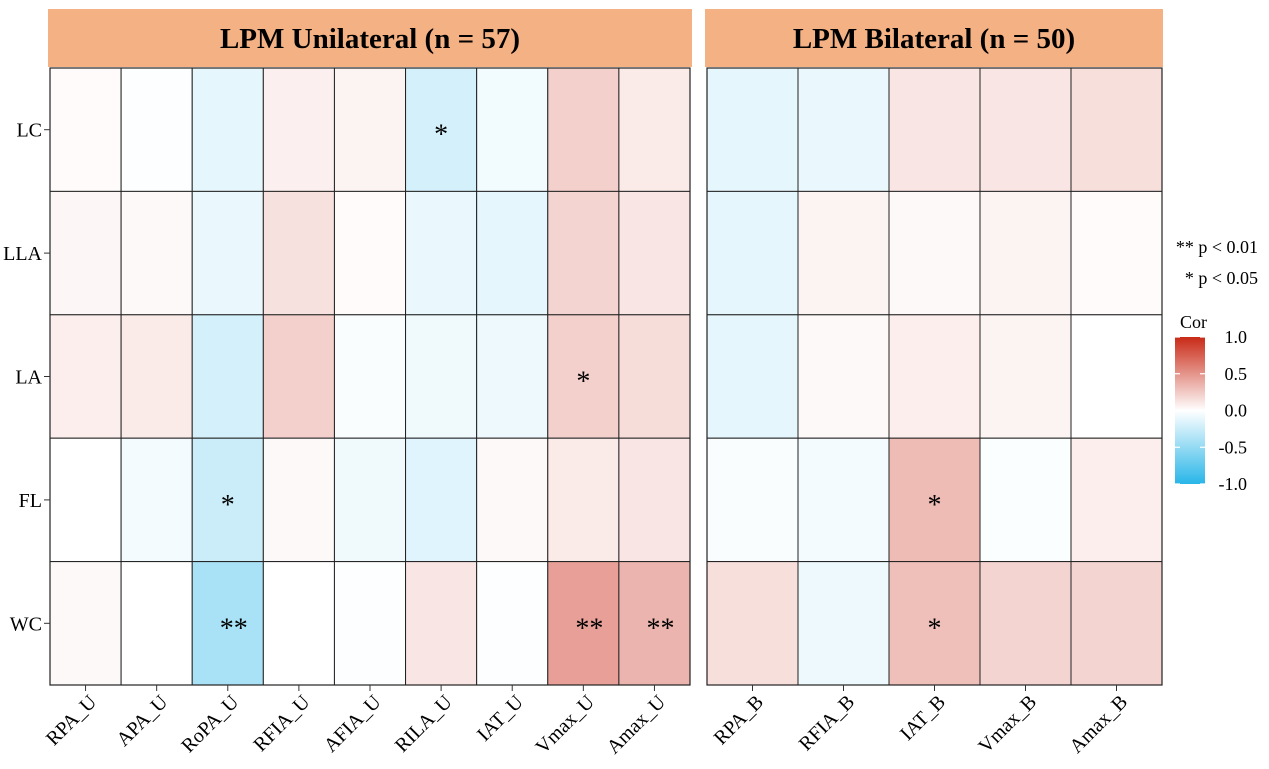 This screenshot has height=769, width=1269. Describe the element at coordinates (1193, 322) in the screenshot. I see `legend-title: Cor` at that location.